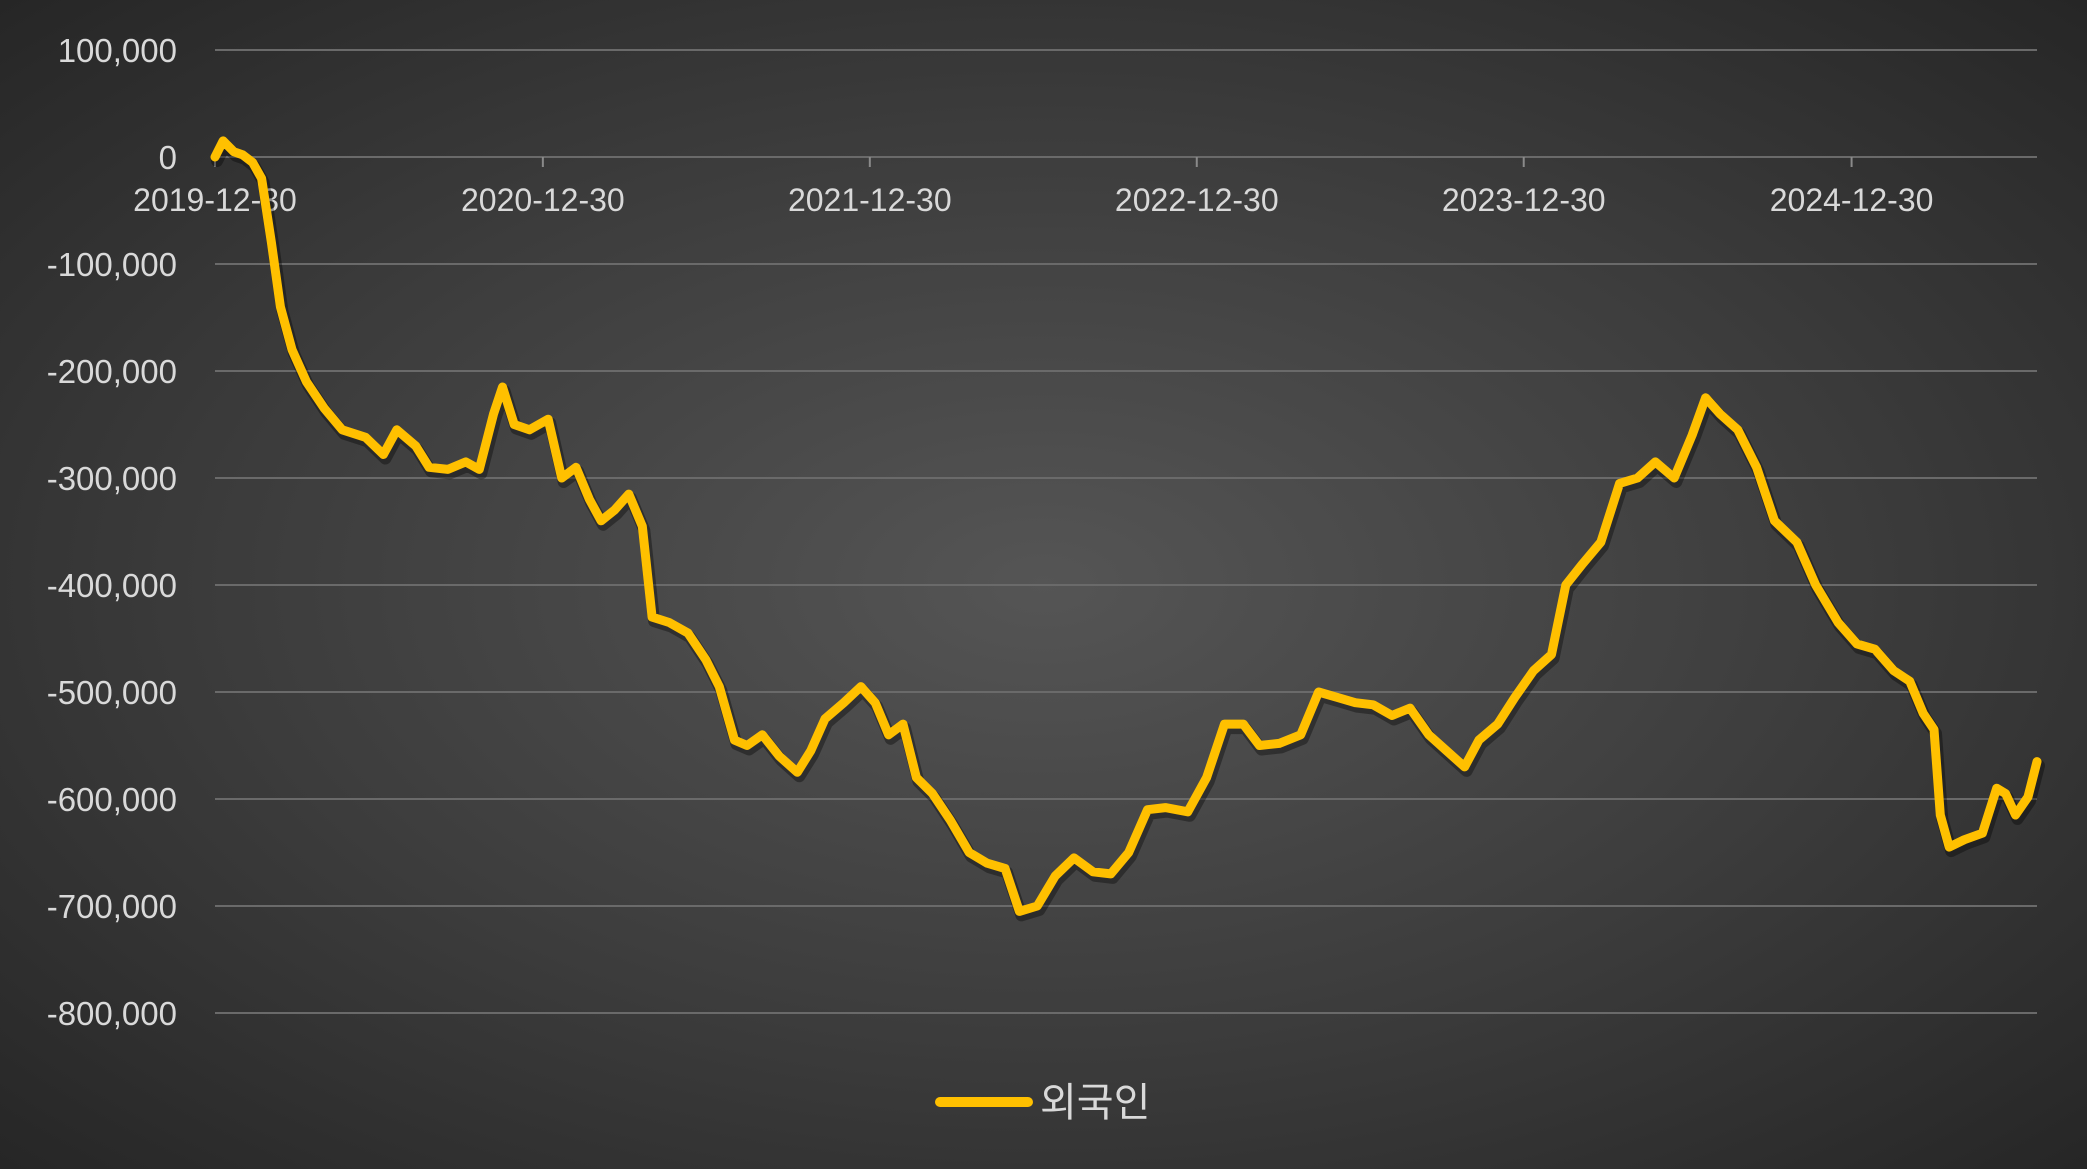 The height and width of the screenshot is (1169, 2087). I want to click on y-tick-label: -200,000, so click(112, 371).